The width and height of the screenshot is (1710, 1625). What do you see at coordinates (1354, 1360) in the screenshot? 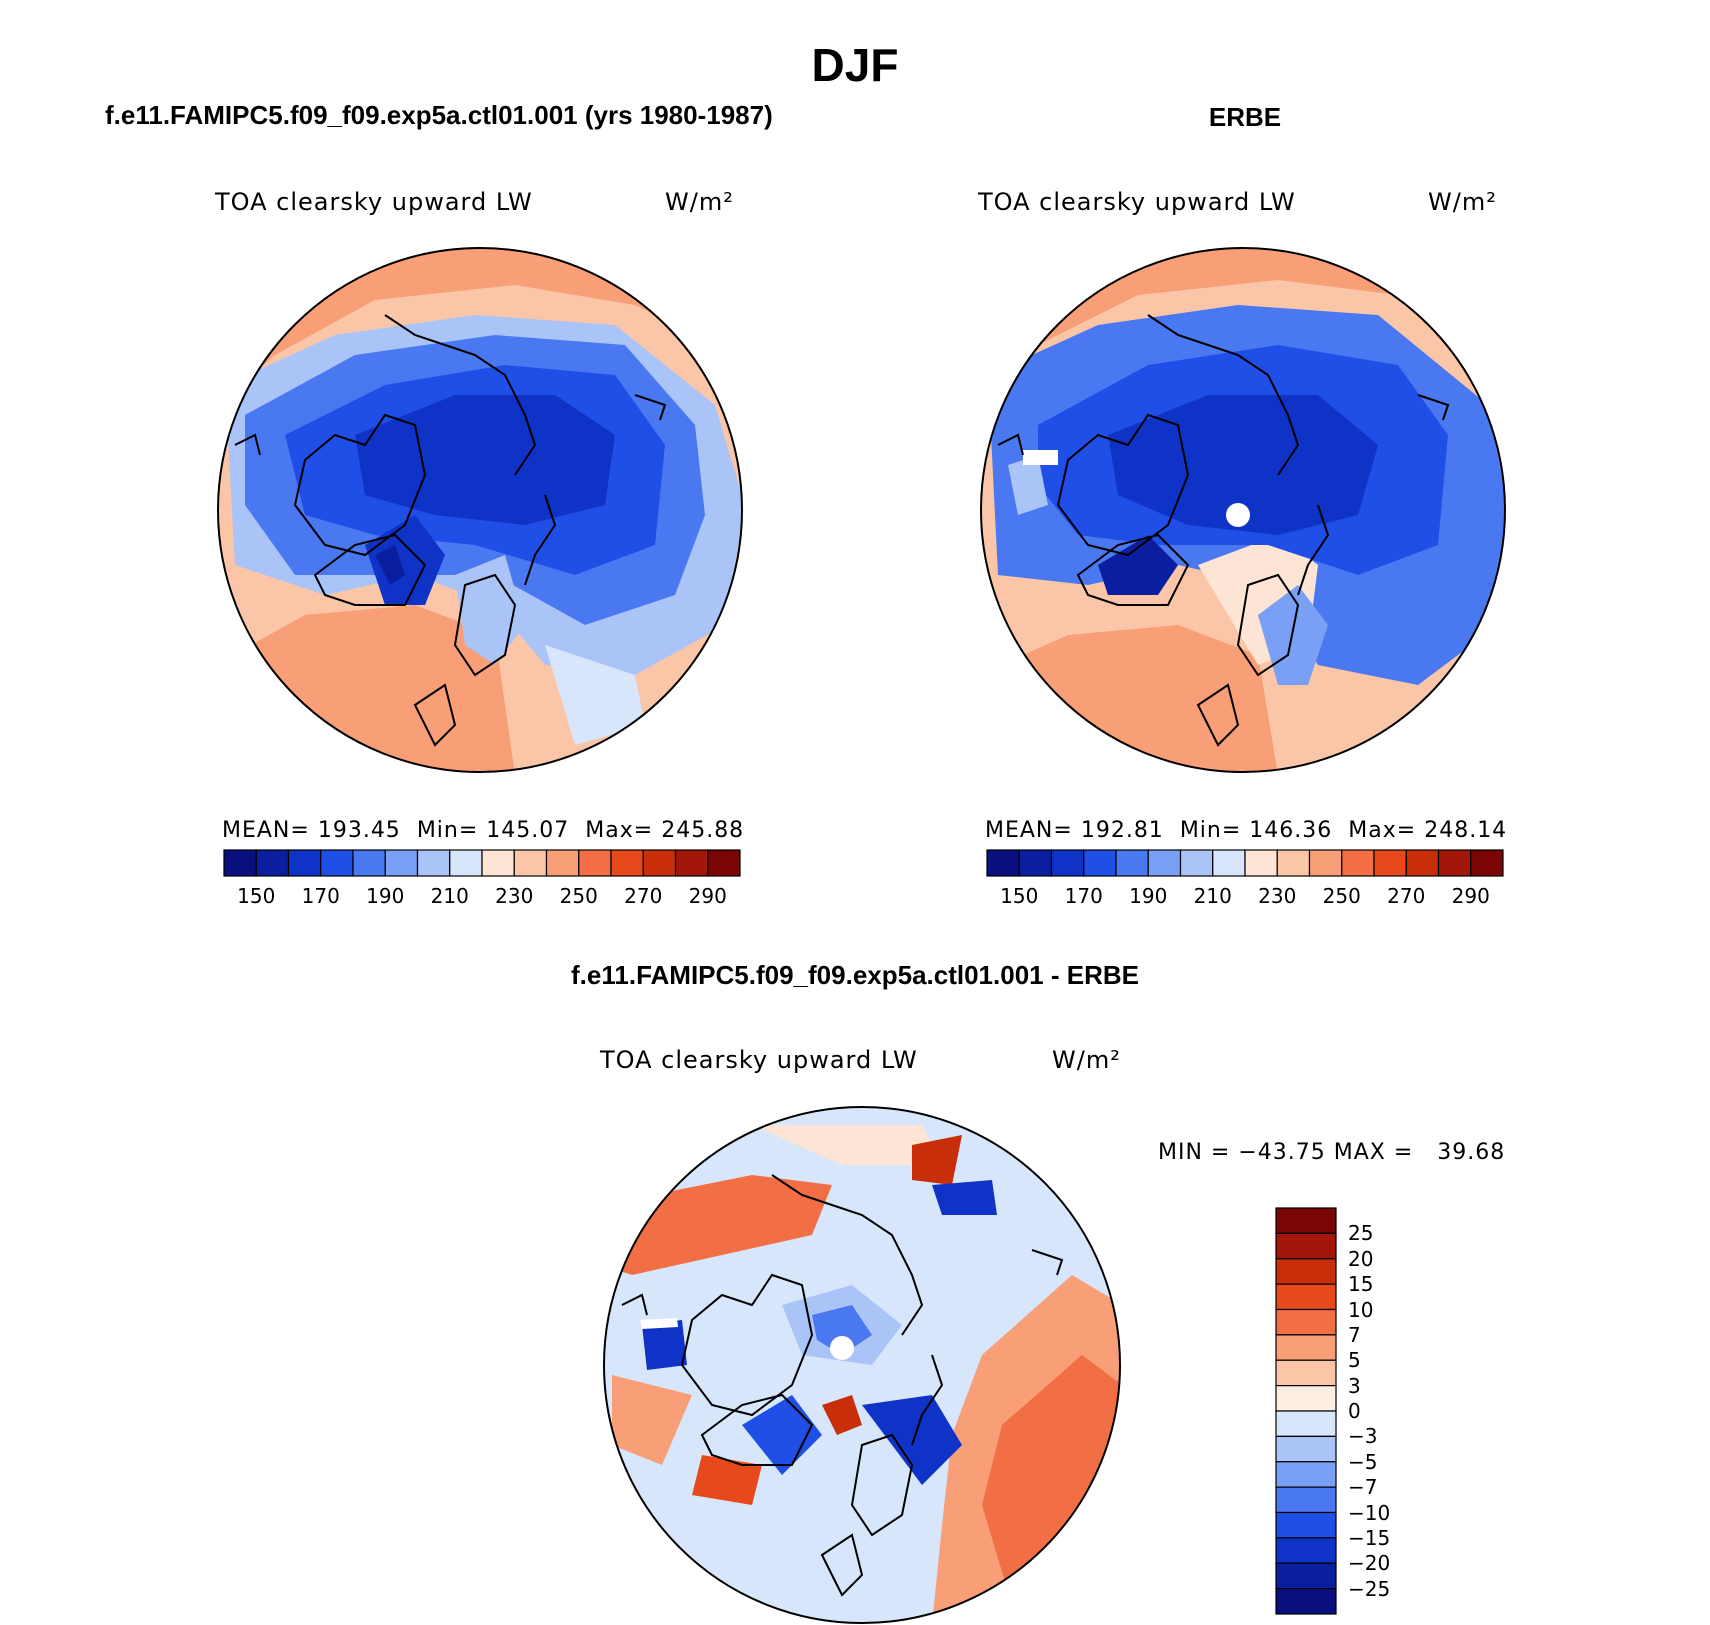
I see `colorbar-tick-label: 5` at bounding box center [1354, 1360].